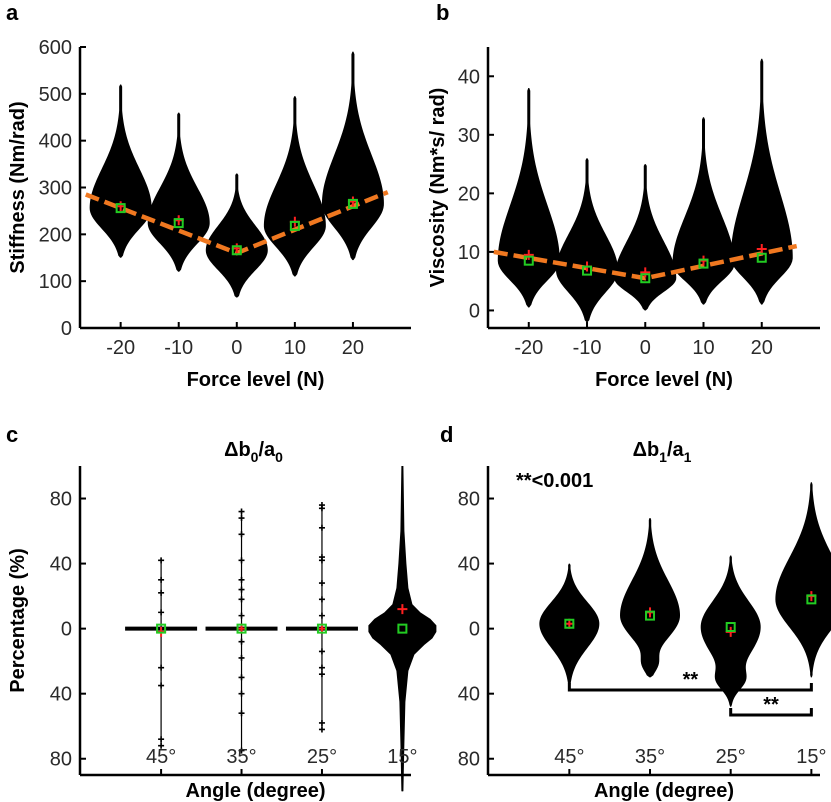  Describe the element at coordinates (554, 481) in the screenshot. I see `significance-annotation: **<0.001` at that location.